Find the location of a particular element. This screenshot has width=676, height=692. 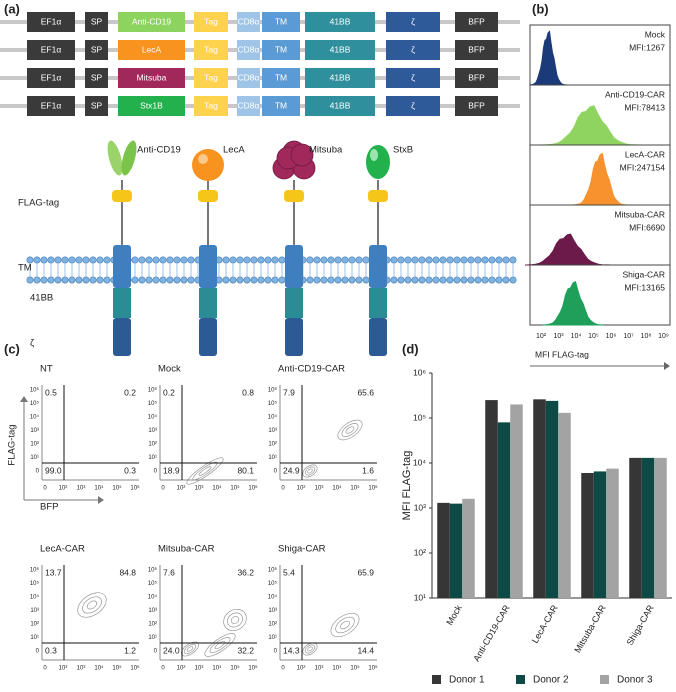

x-axis-label: MFI FLAG-tag is located at coordinates (562, 354).